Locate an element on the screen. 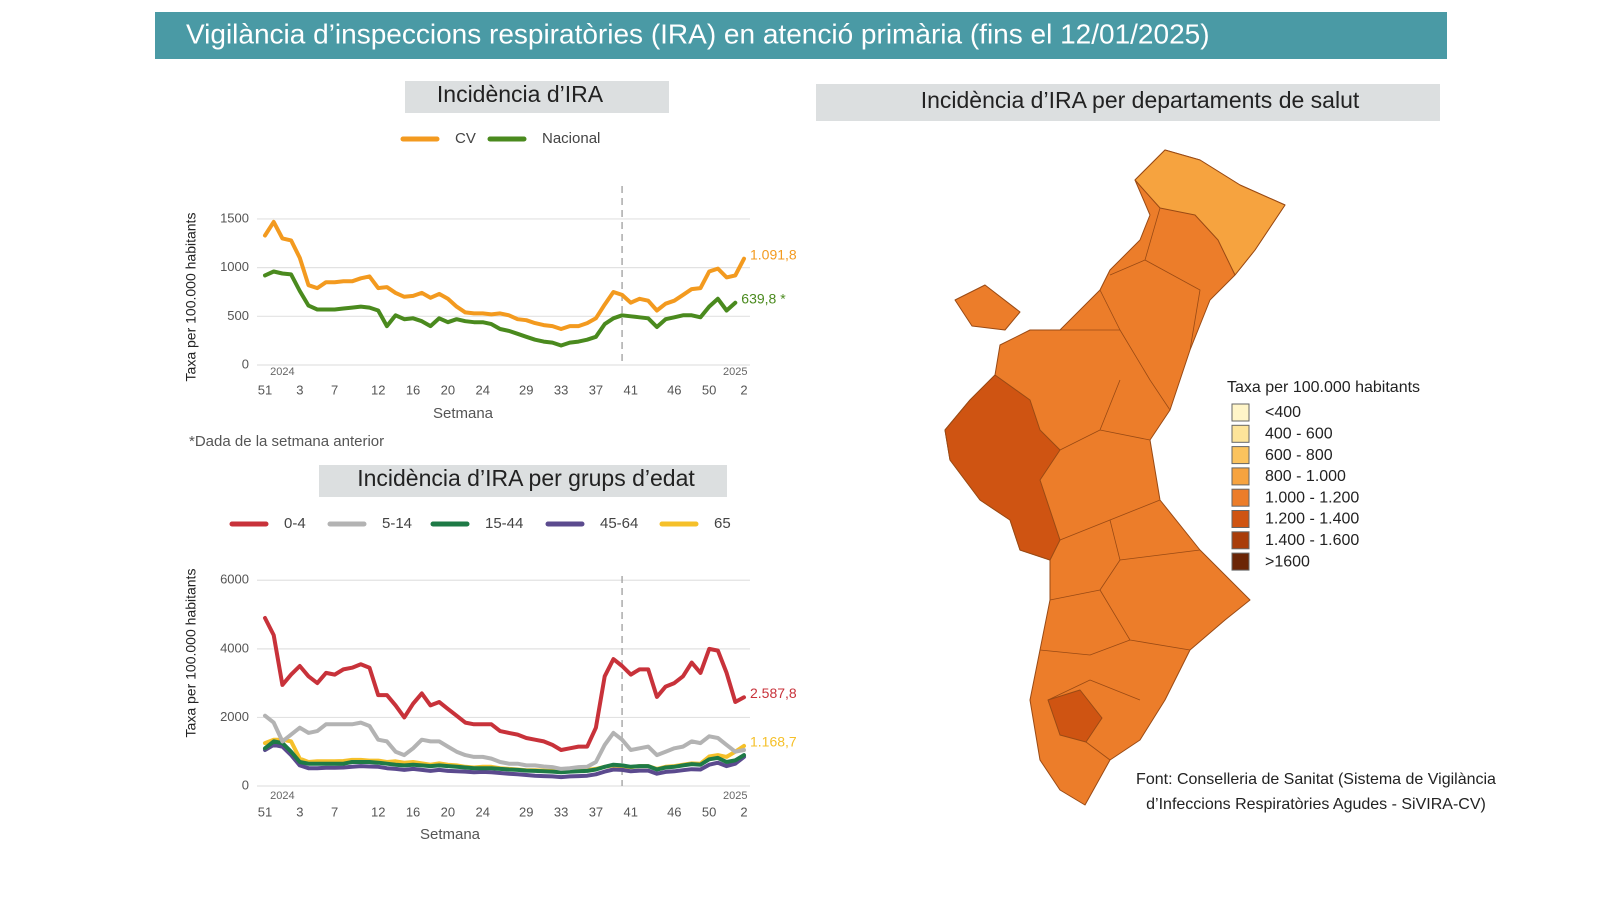 This screenshot has width=1600, height=900. legend-label: 0-4 is located at coordinates (295, 523).